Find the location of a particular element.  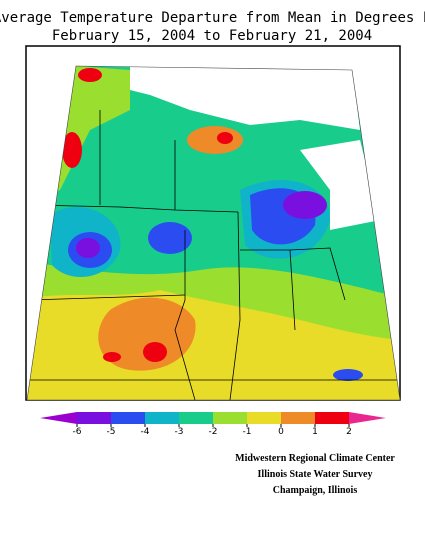

color-legend: -6 -5 -4 -3 -2 -1 0 1 2 is located at coordinates (213, 424).